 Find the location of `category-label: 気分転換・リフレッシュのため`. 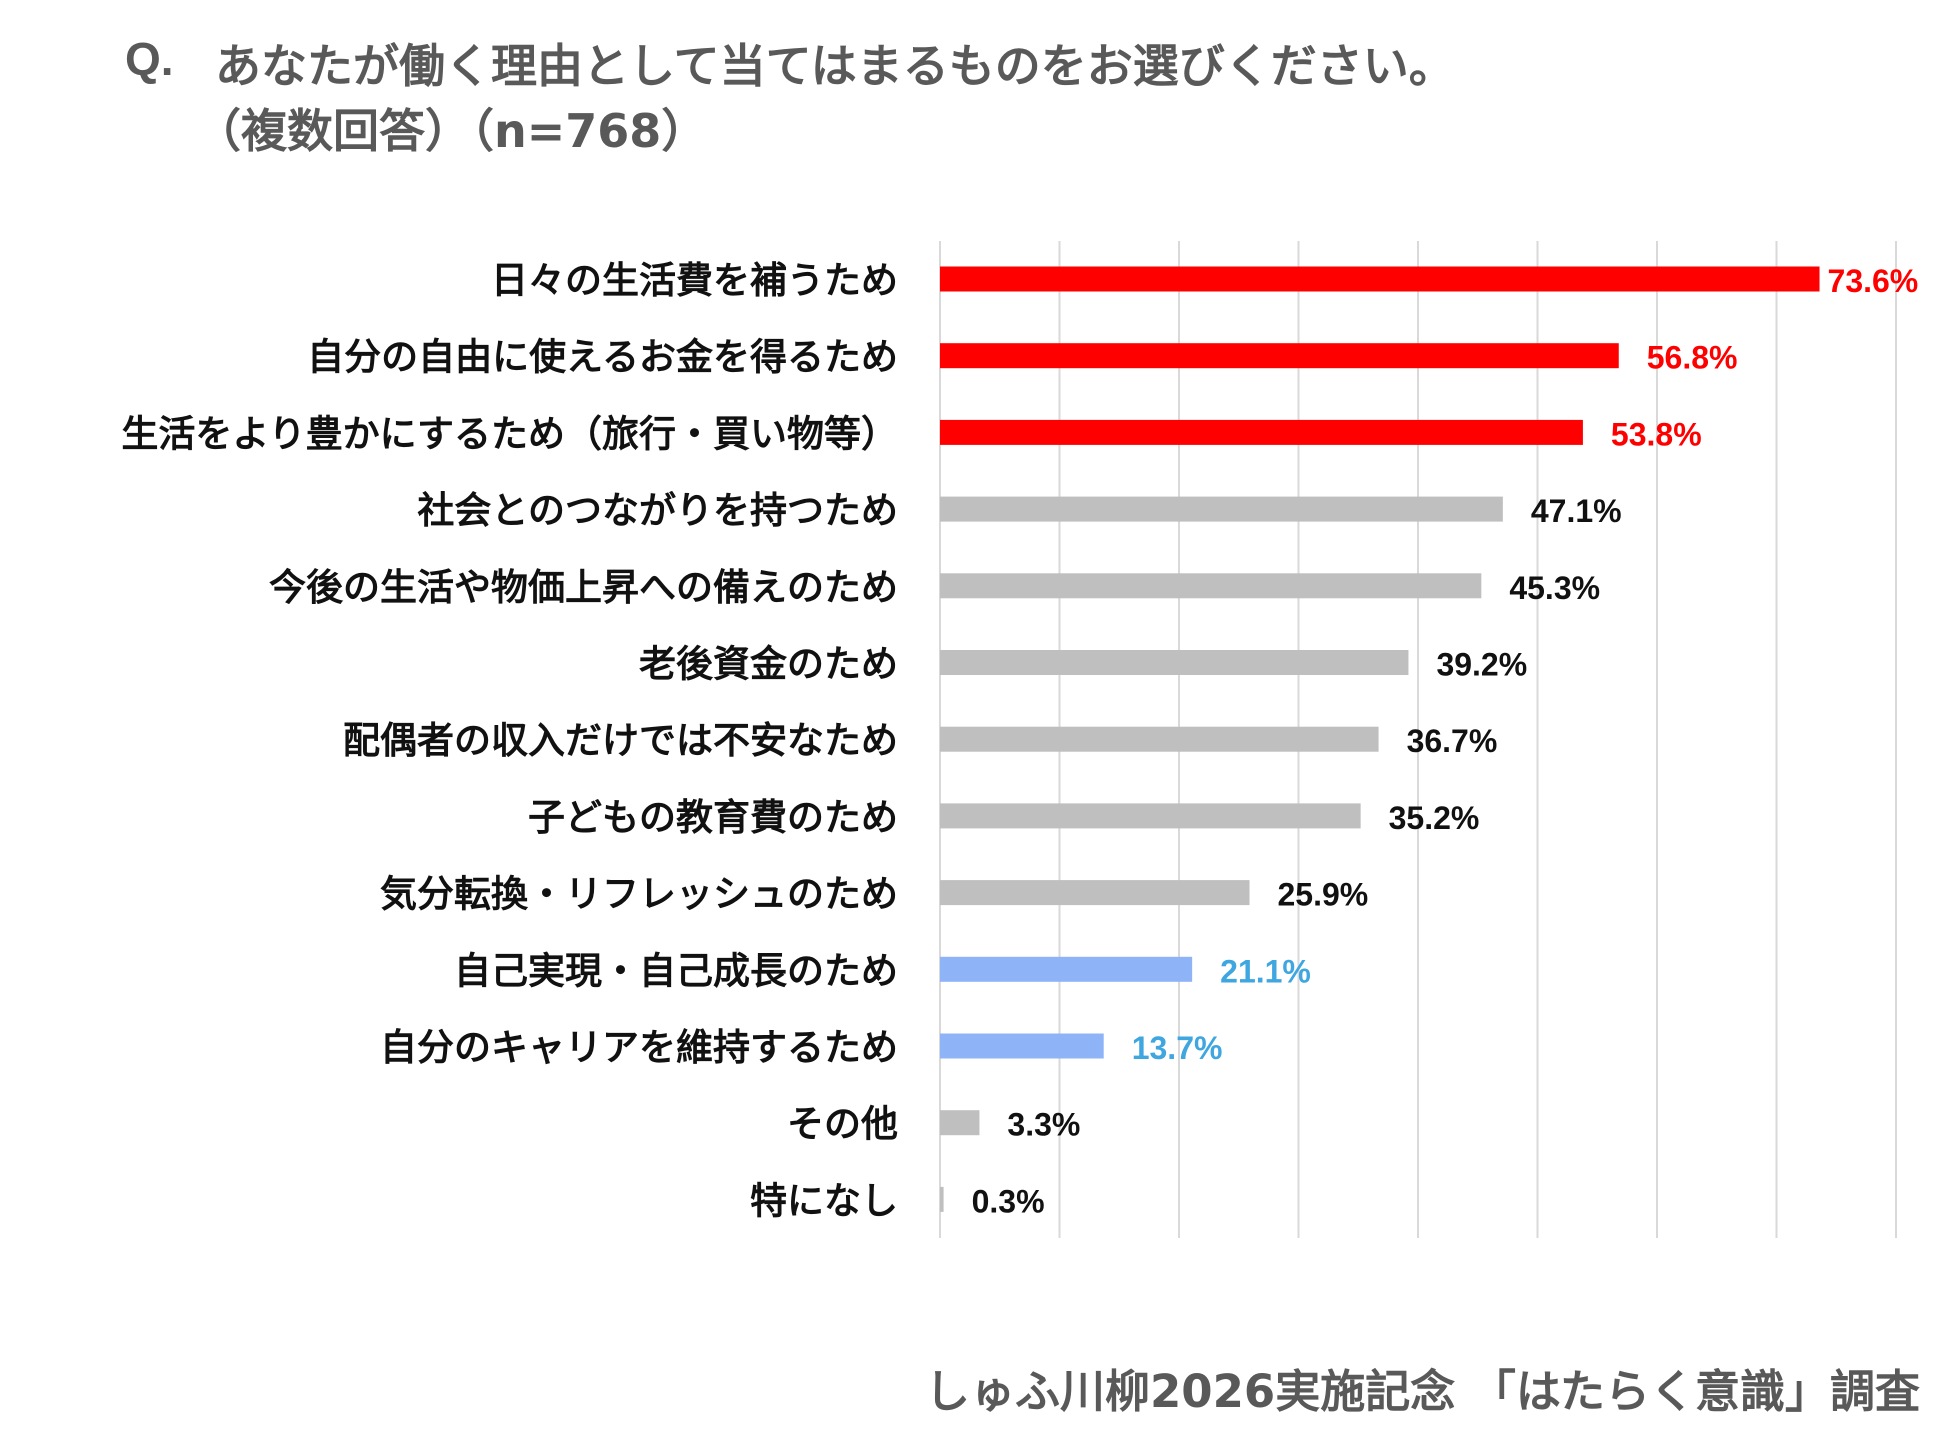

category-label: 気分転換・リフレッシュのため is located at coordinates (639, 894).